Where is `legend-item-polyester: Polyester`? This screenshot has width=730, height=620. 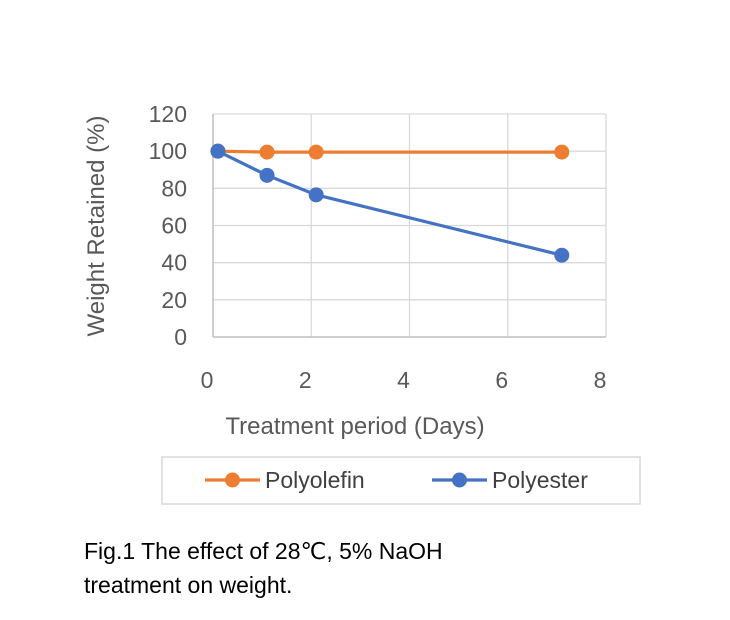
legend-item-polyester: Polyester is located at coordinates (510, 480).